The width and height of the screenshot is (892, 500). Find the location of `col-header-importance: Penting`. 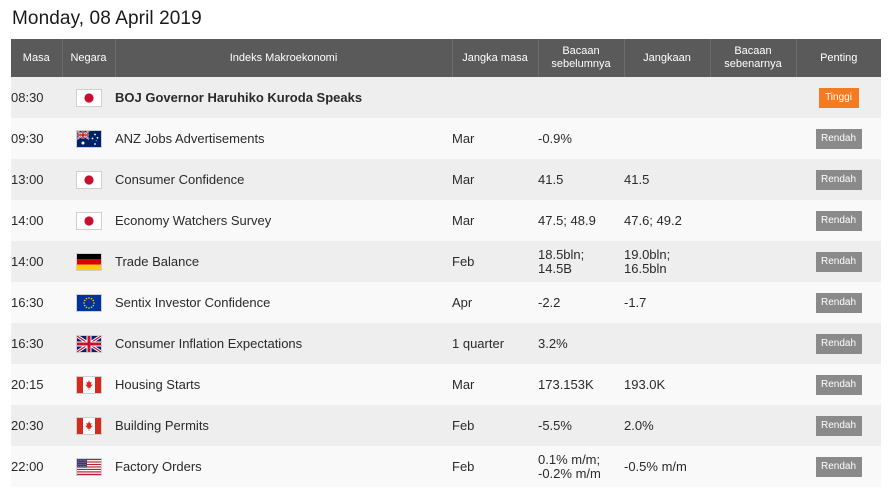

col-header-importance: Penting is located at coordinates (839, 57).